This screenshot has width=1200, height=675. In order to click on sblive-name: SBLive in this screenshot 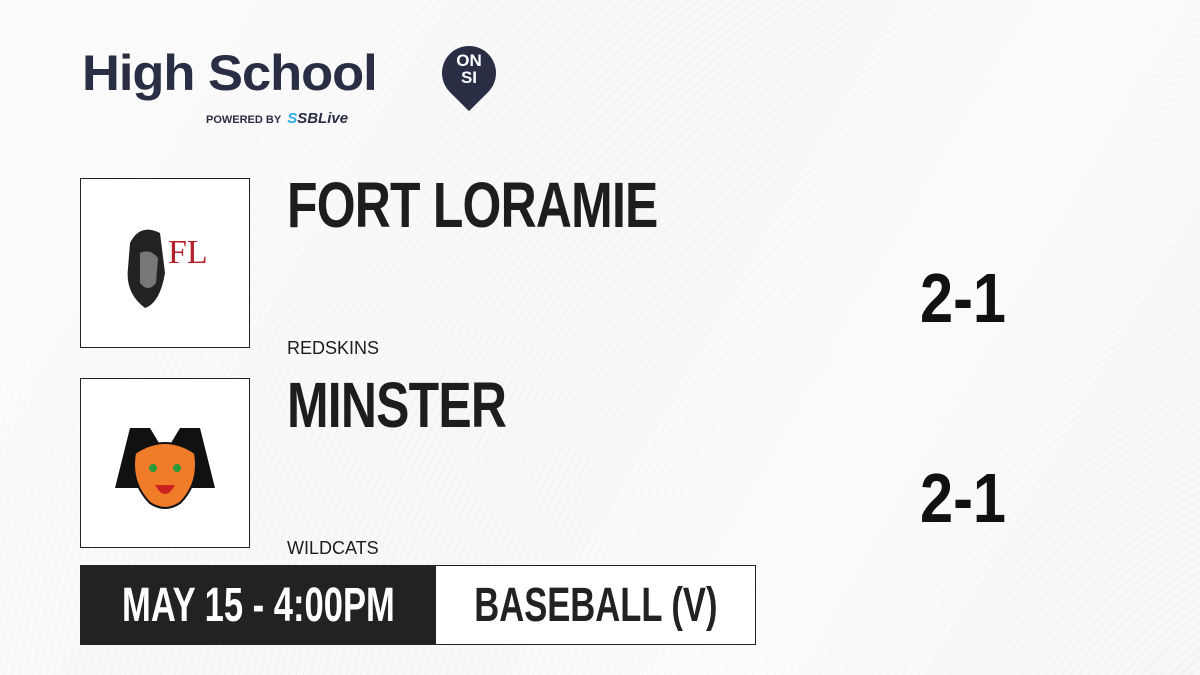, I will do `click(323, 118)`.